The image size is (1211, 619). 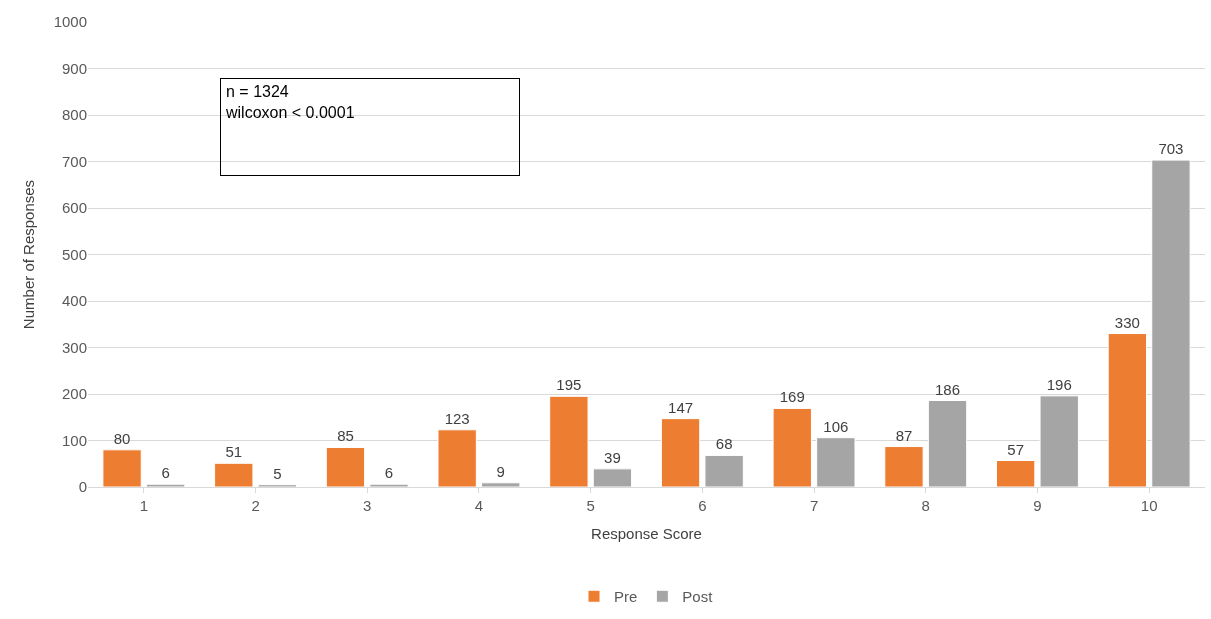 What do you see at coordinates (626, 597) in the screenshot?
I see `legend-label: Pre` at bounding box center [626, 597].